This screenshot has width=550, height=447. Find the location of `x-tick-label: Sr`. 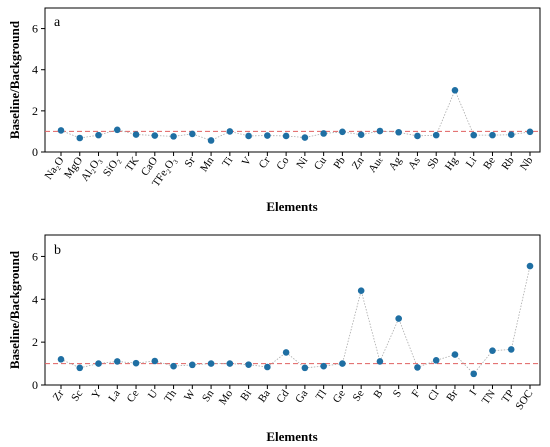

x-tick-label: Sr is located at coordinates (190, 162).